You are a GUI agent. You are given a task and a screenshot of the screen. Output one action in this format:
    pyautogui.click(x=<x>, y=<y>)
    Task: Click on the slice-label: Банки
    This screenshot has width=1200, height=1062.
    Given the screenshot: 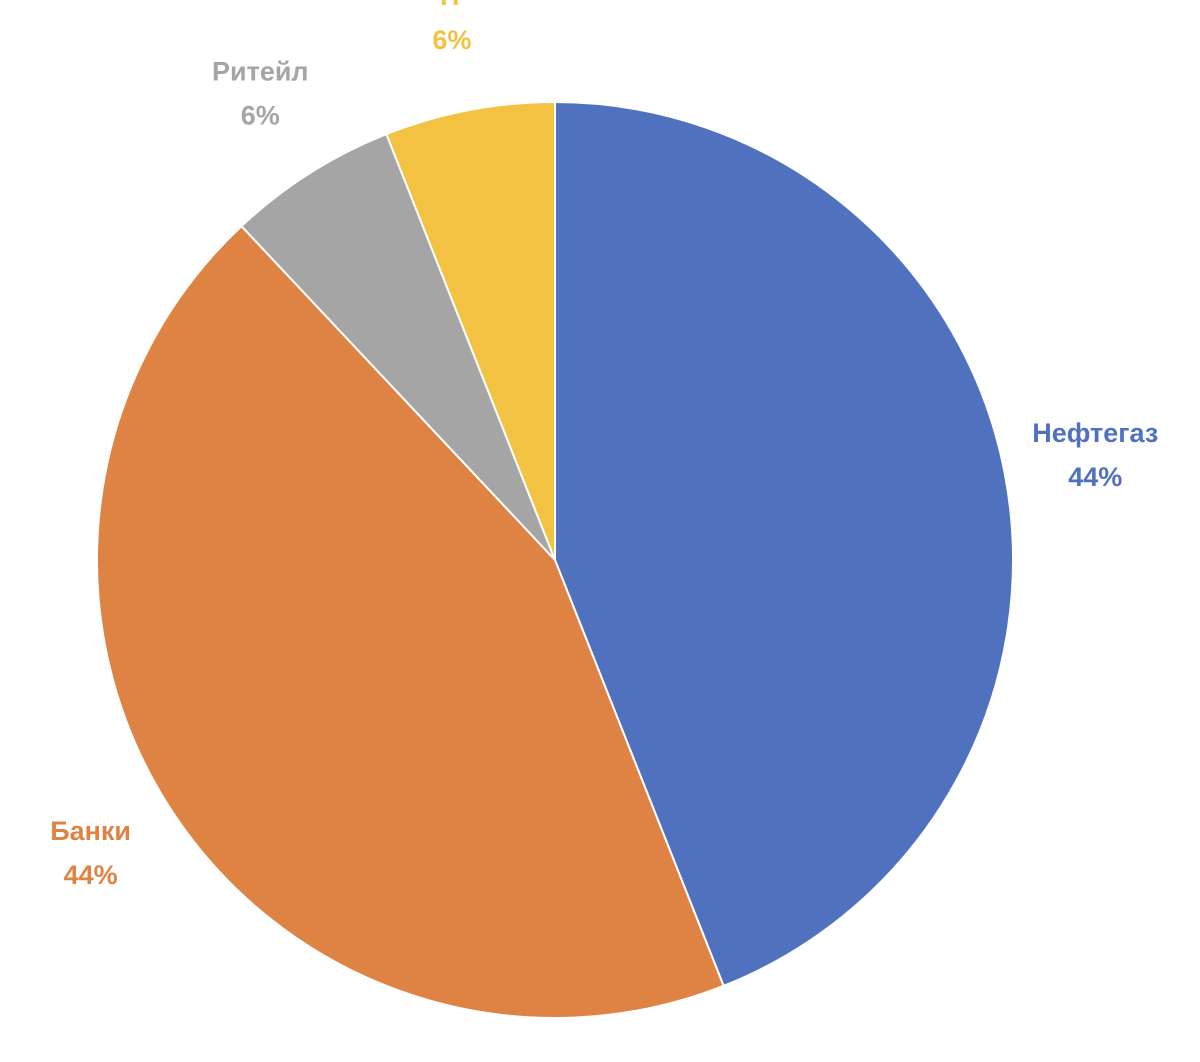 What is the action you would take?
    pyautogui.click(x=90, y=831)
    